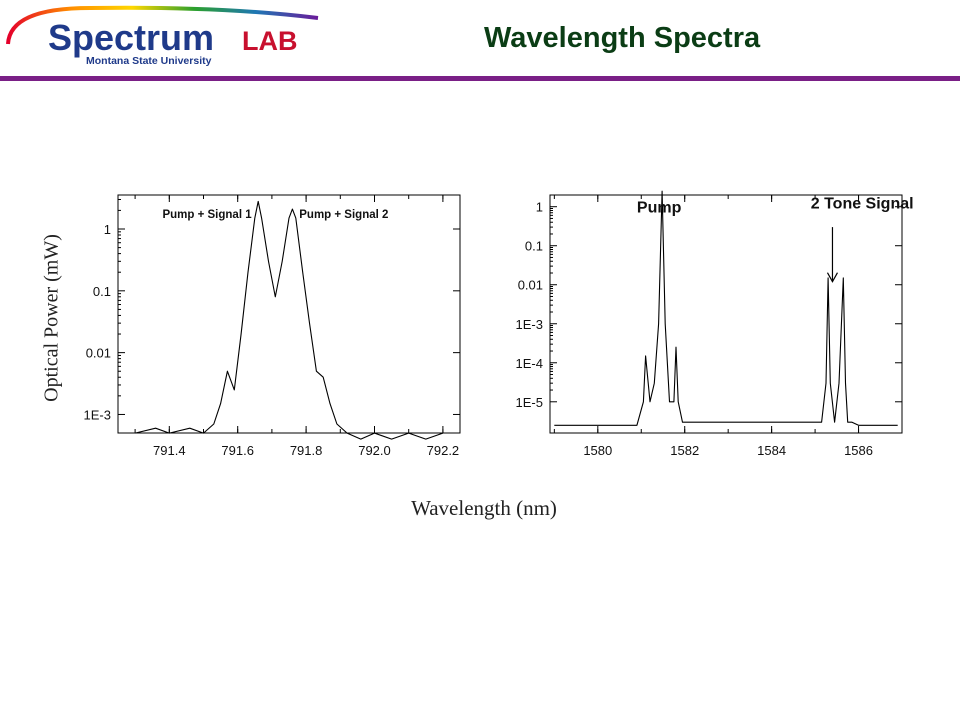 The height and width of the screenshot is (720, 960). Describe the element at coordinates (832, 277) in the screenshot. I see `annotation-arrow-head` at that location.